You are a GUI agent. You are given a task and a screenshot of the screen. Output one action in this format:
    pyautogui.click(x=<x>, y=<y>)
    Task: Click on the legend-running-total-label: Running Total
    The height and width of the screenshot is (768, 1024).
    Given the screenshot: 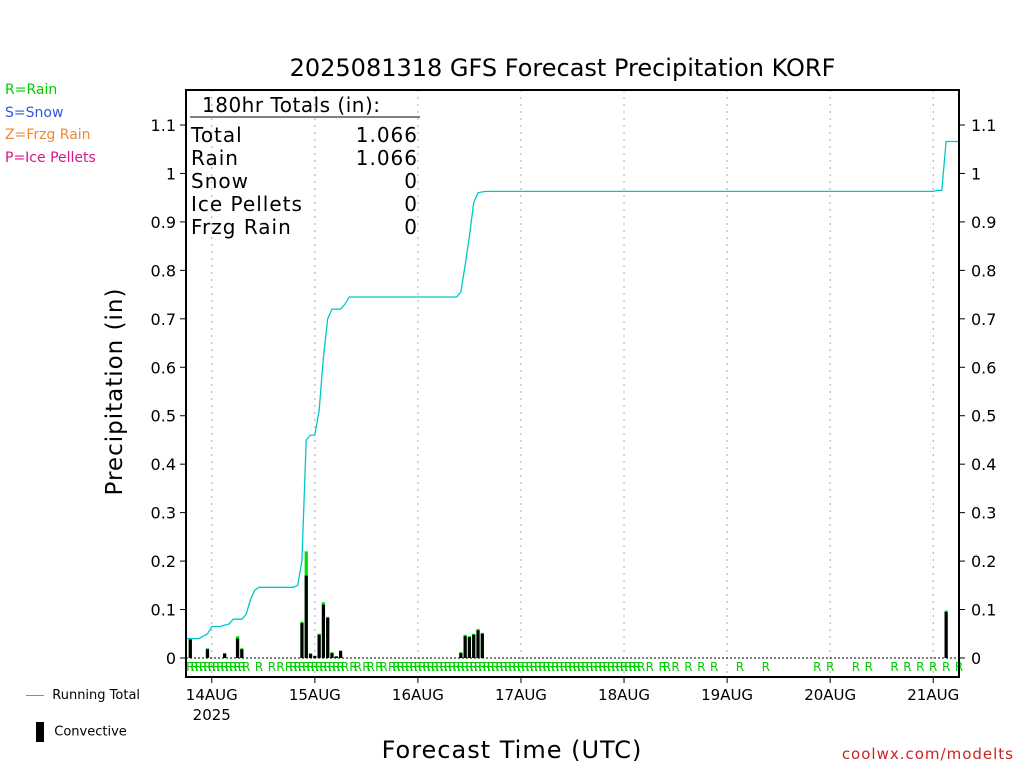 What is the action you would take?
    pyautogui.click(x=96, y=695)
    